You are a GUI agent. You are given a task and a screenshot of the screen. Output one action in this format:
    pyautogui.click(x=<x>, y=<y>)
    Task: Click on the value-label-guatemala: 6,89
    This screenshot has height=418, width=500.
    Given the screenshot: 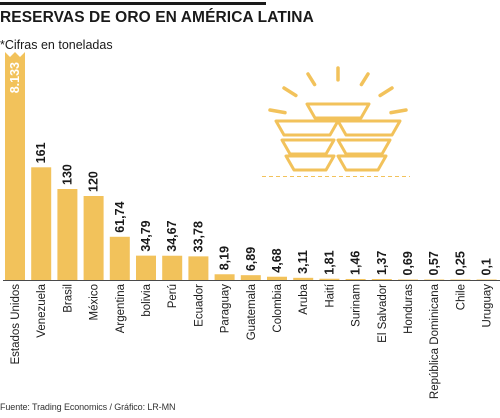 What is the action you would take?
    pyautogui.click(x=251, y=259)
    